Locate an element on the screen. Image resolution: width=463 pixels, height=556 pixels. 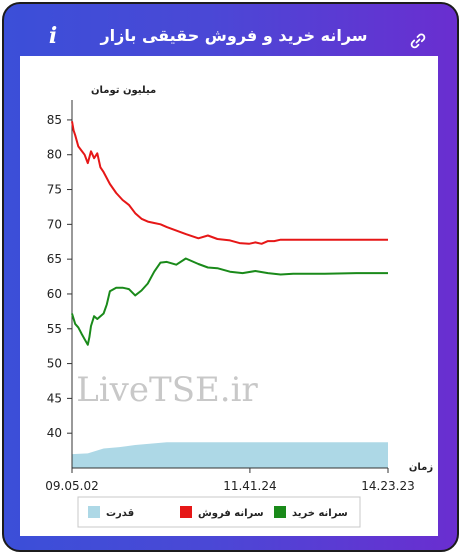
y-tick-label: 65 is located at coordinates (54, 259).